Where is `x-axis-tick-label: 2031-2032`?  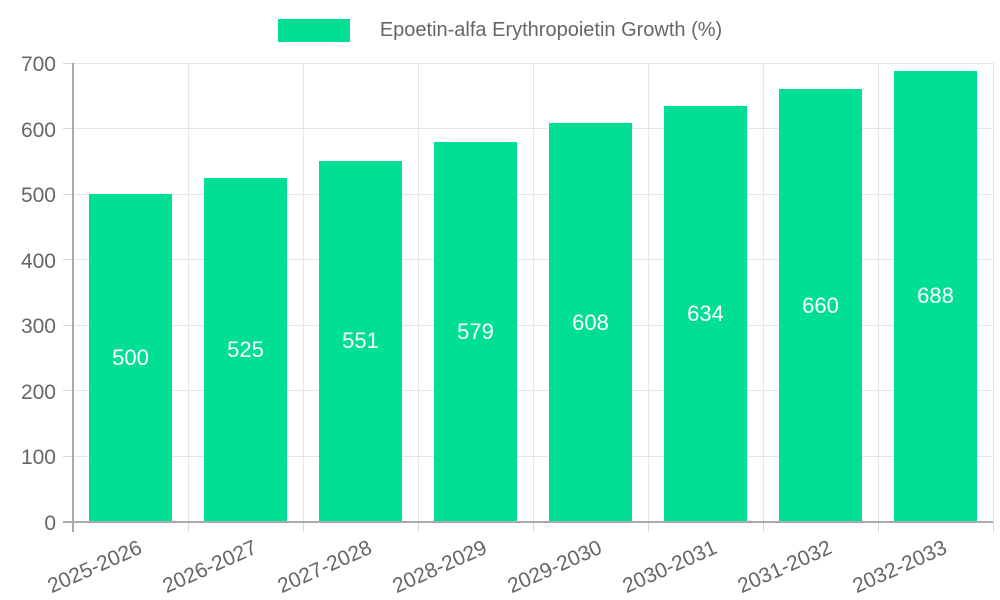 x-axis-tick-label: 2031-2032 is located at coordinates (785, 567).